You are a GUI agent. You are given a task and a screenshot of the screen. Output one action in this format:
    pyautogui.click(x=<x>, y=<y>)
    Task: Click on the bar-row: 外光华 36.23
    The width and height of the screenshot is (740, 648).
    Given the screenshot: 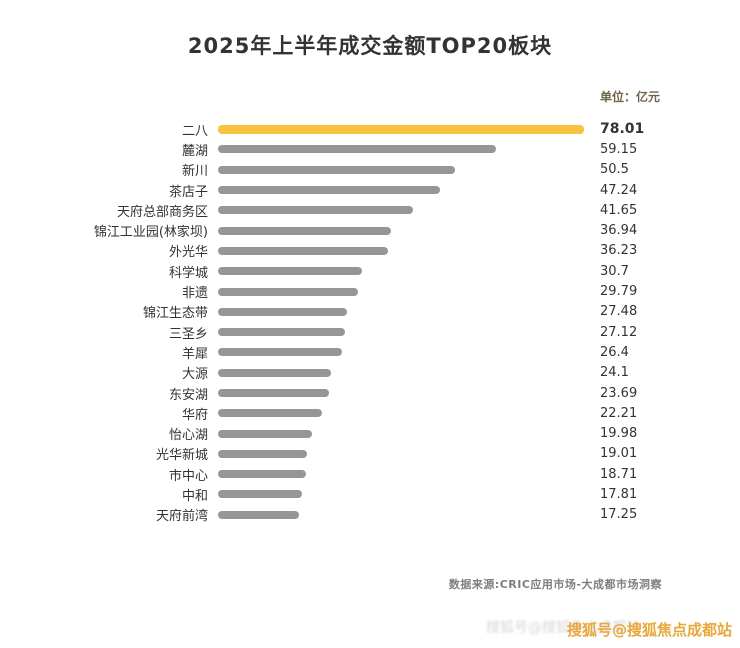 What is the action you would take?
    pyautogui.click(x=370, y=251)
    